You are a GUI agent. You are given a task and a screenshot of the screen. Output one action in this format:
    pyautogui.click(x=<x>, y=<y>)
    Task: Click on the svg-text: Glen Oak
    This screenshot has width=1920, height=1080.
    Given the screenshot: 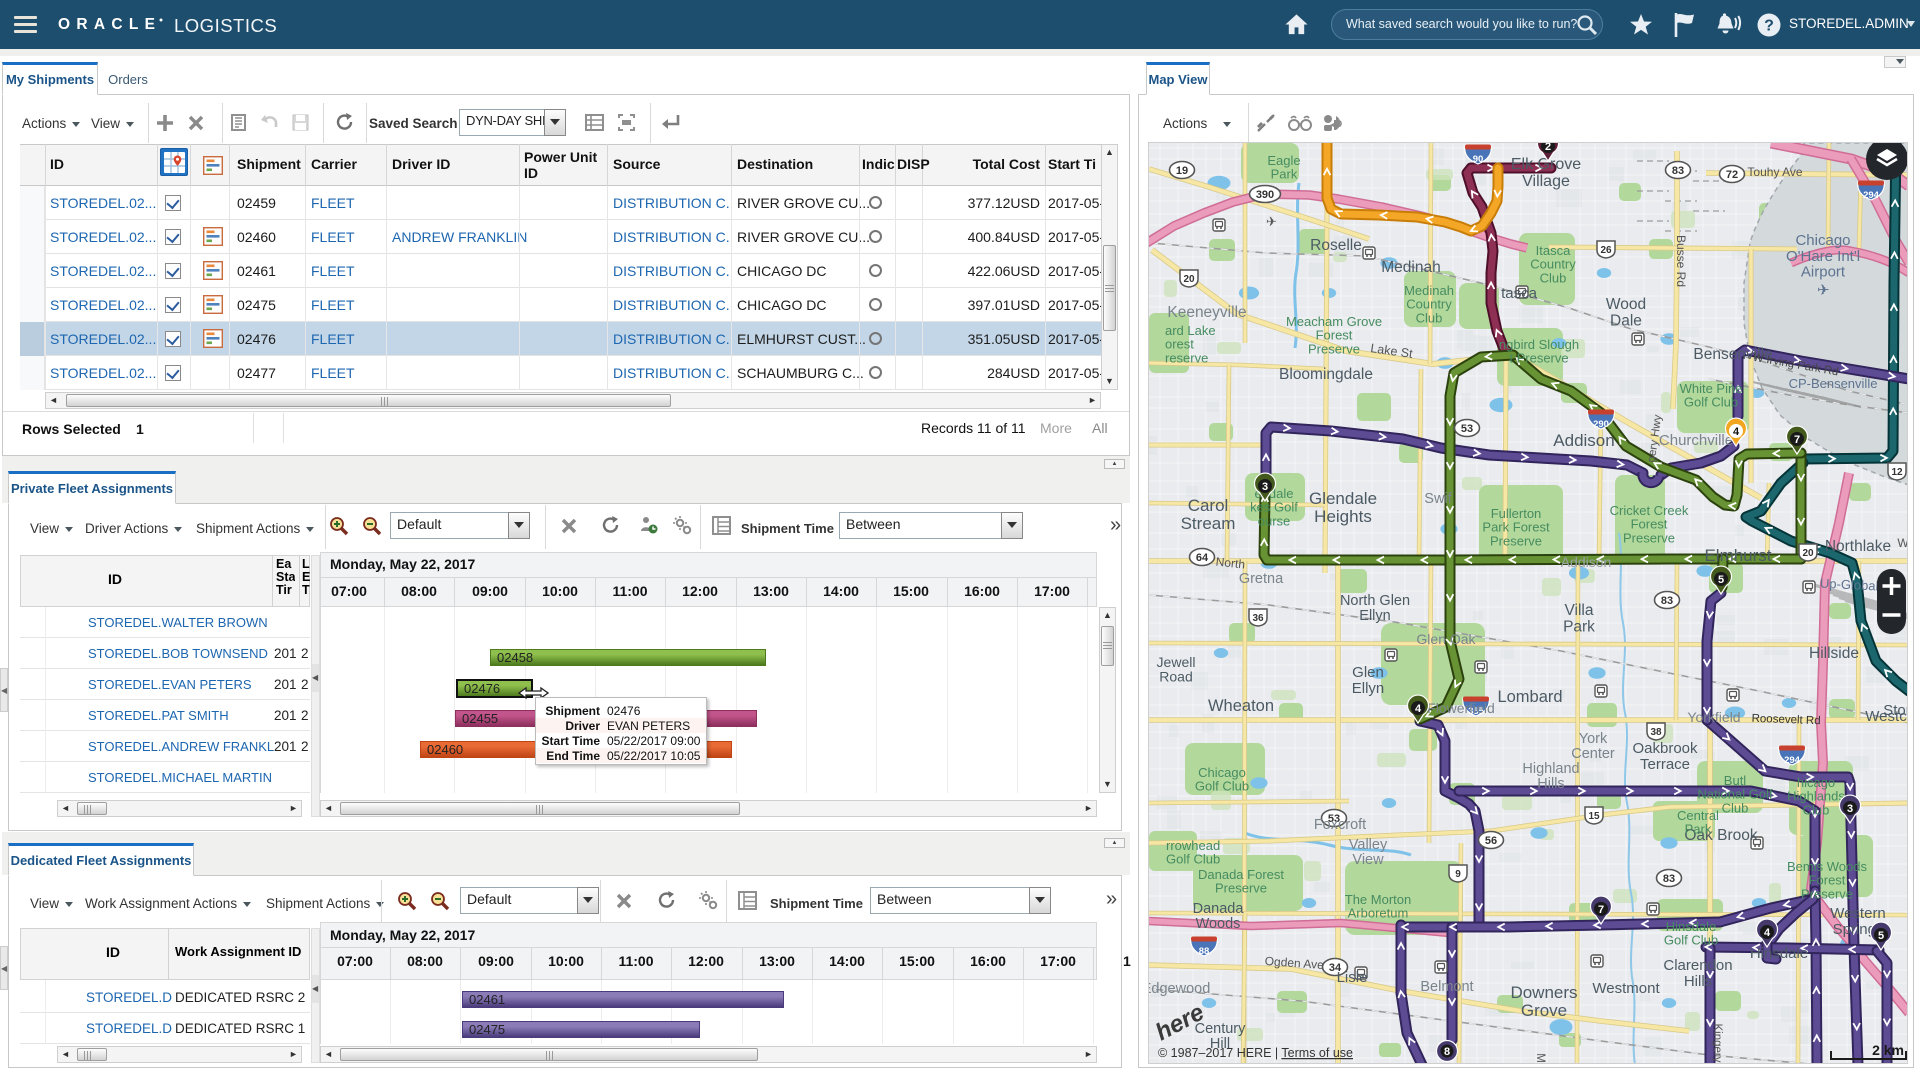 What is the action you would take?
    pyautogui.click(x=1446, y=639)
    